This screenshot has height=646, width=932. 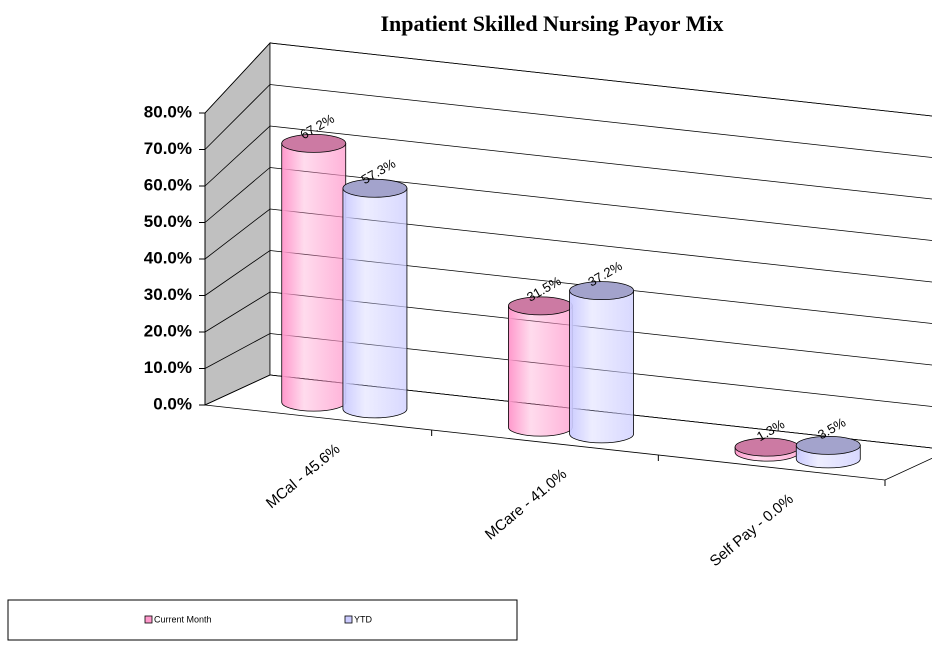 What do you see at coordinates (168, 330) in the screenshot?
I see `y-tick-label: 20.0%` at bounding box center [168, 330].